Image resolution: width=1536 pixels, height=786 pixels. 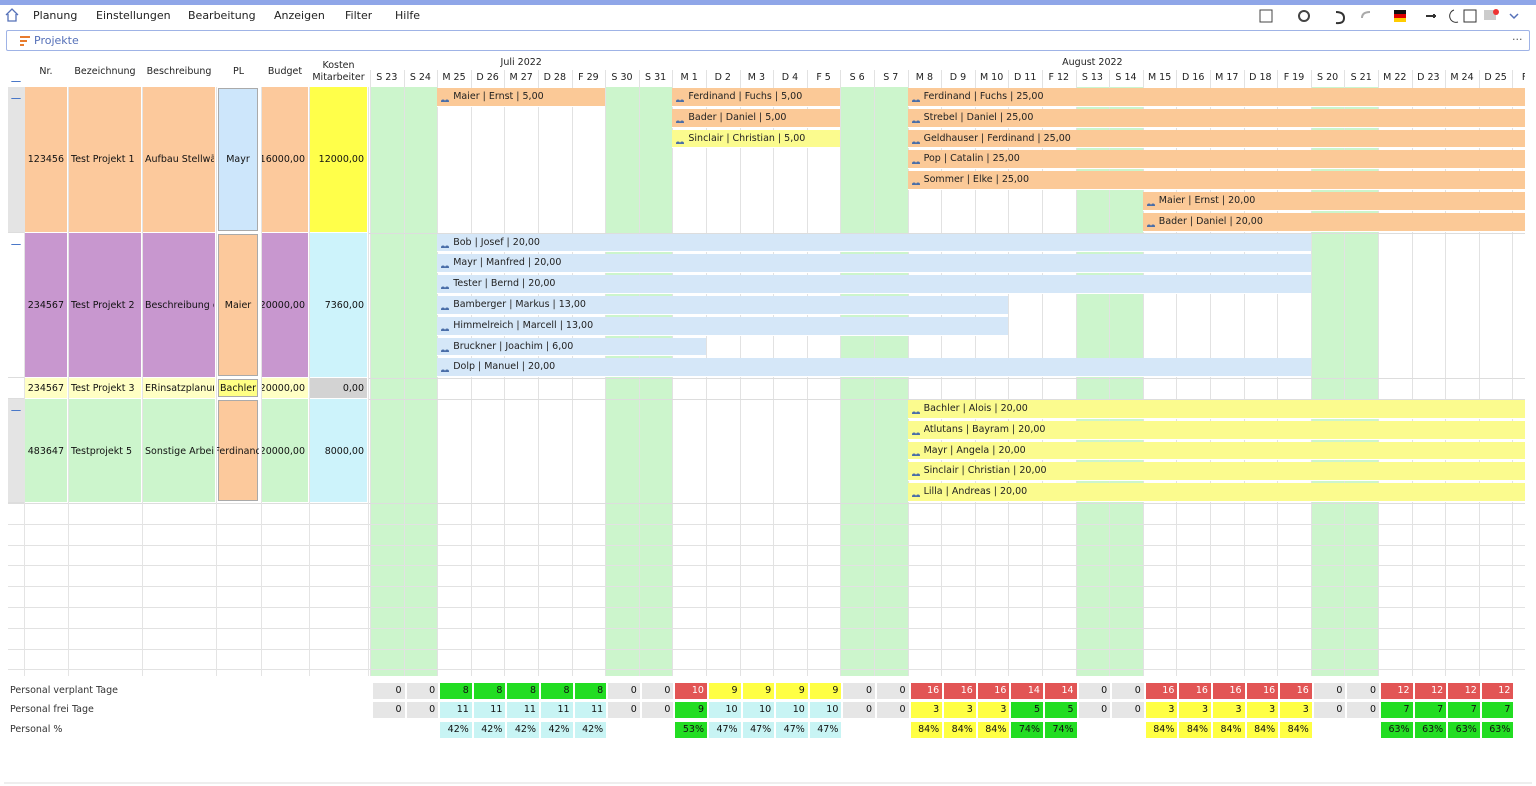 What do you see at coordinates (958, 77) in the screenshot?
I see `day-header: D 9` at bounding box center [958, 77].